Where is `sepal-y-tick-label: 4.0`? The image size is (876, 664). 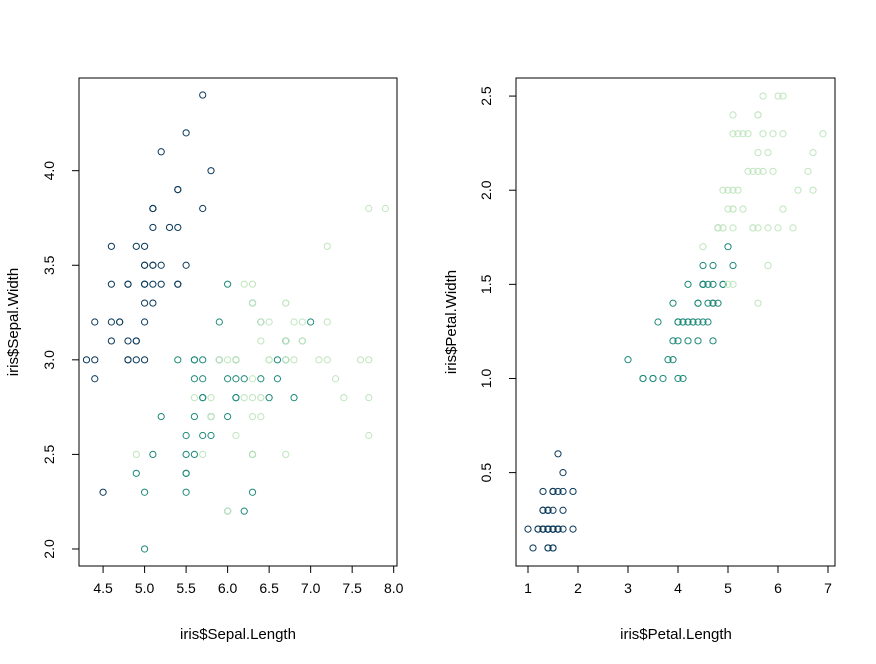 sepal-y-tick-label: 4.0 is located at coordinates (49, 171).